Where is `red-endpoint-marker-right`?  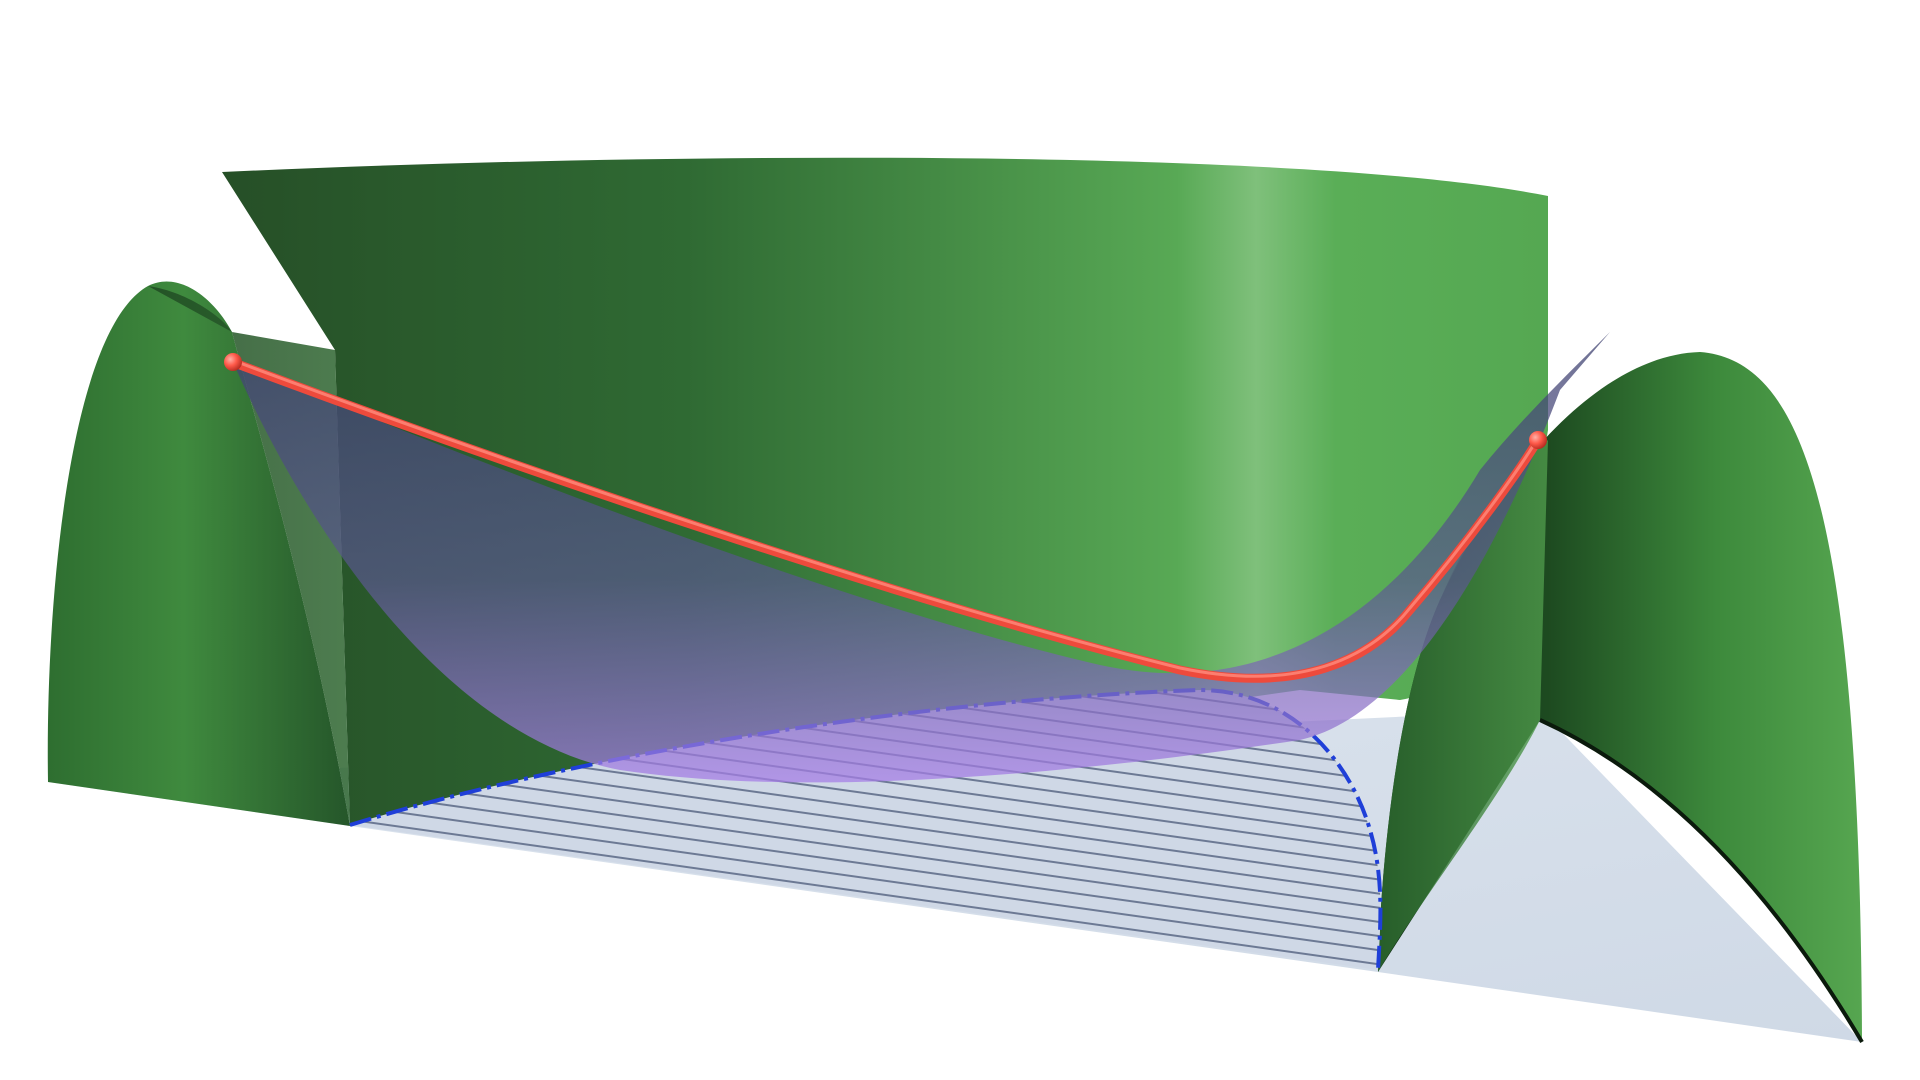 red-endpoint-marker-right is located at coordinates (1538, 440).